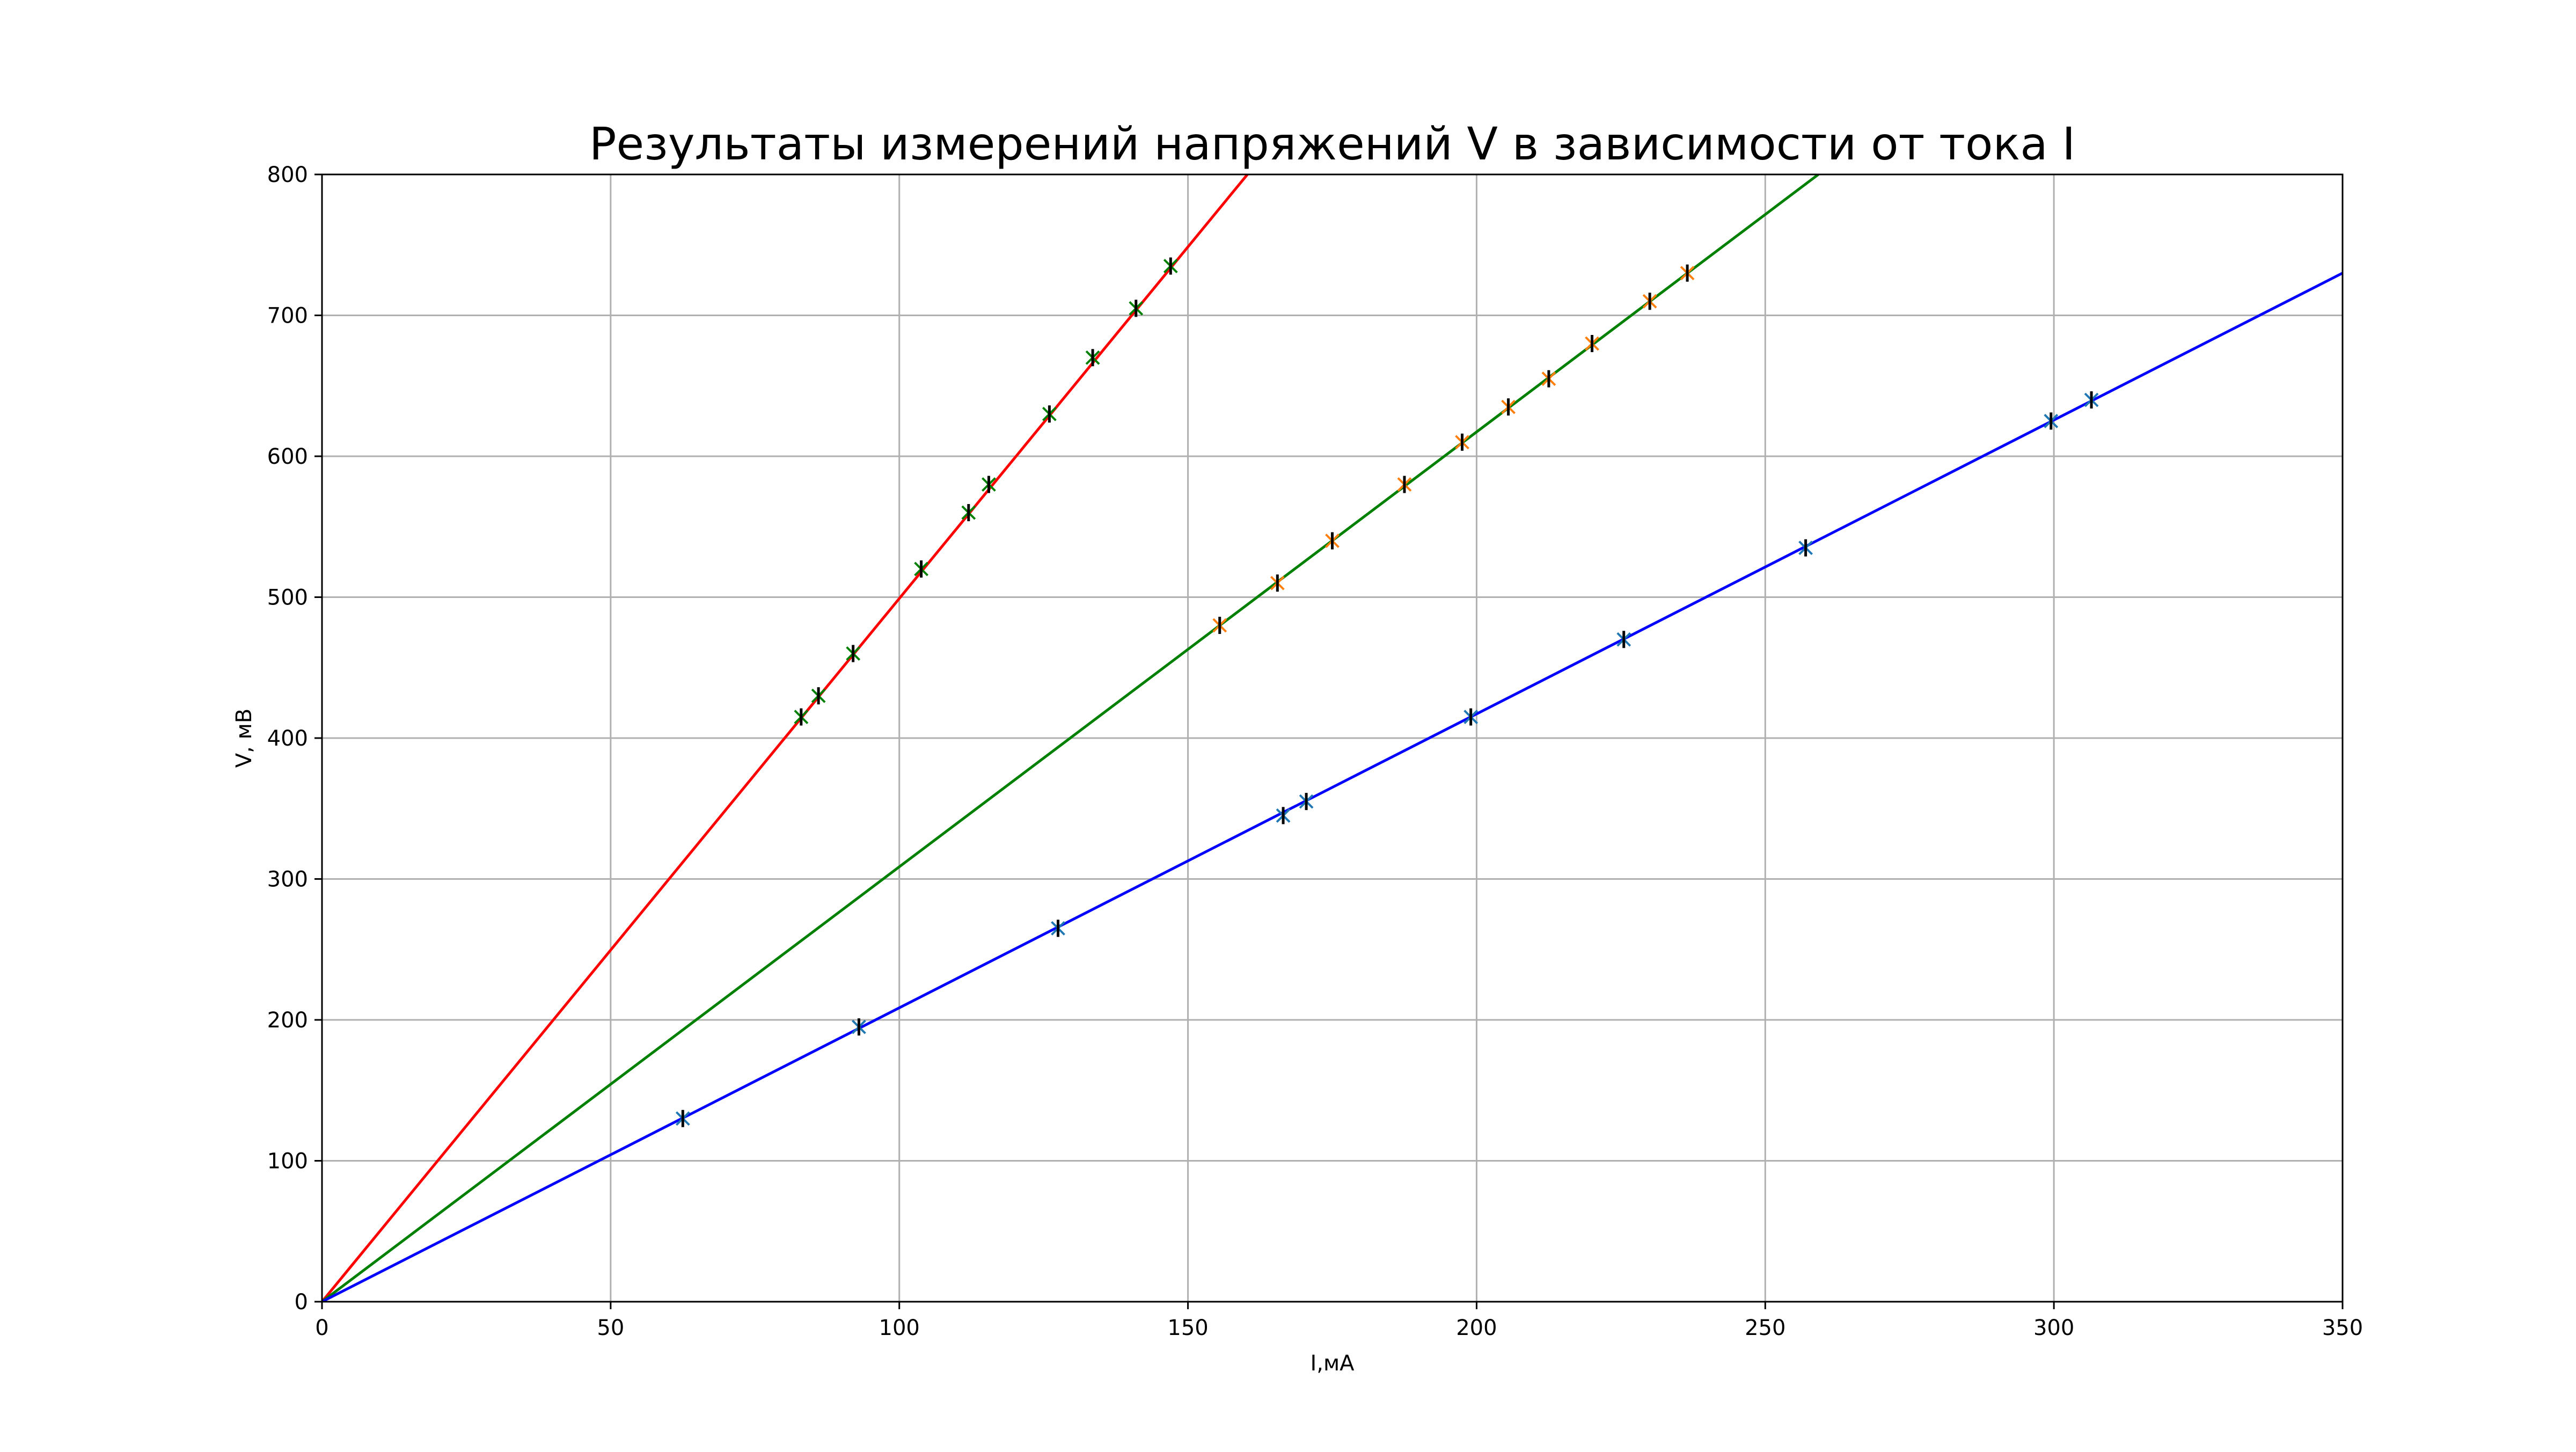  Describe the element at coordinates (2053, 1328) in the screenshot. I see `x-tick-label: 300` at that location.